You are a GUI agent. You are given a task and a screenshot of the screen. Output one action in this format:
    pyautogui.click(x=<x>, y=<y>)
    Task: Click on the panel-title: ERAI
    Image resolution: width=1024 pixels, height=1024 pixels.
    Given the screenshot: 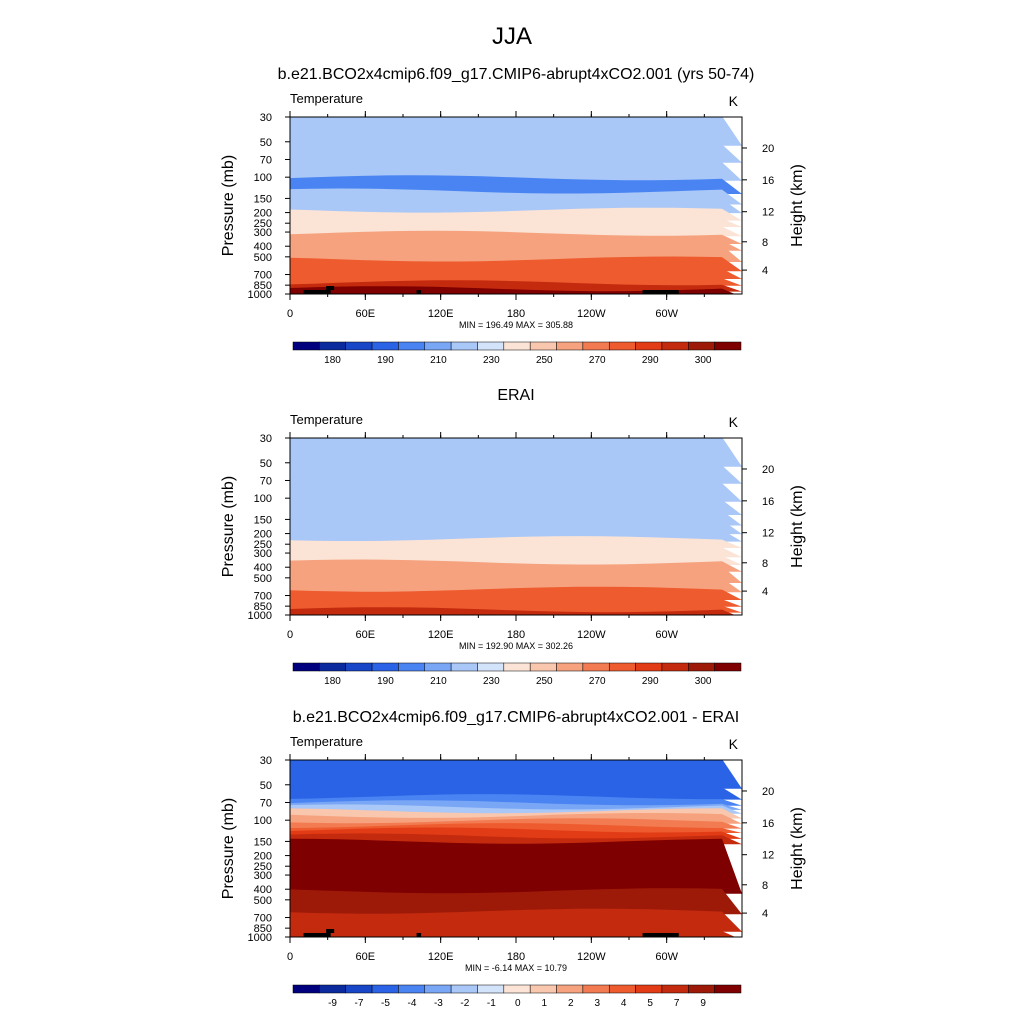 What is the action you would take?
    pyautogui.click(x=515, y=395)
    